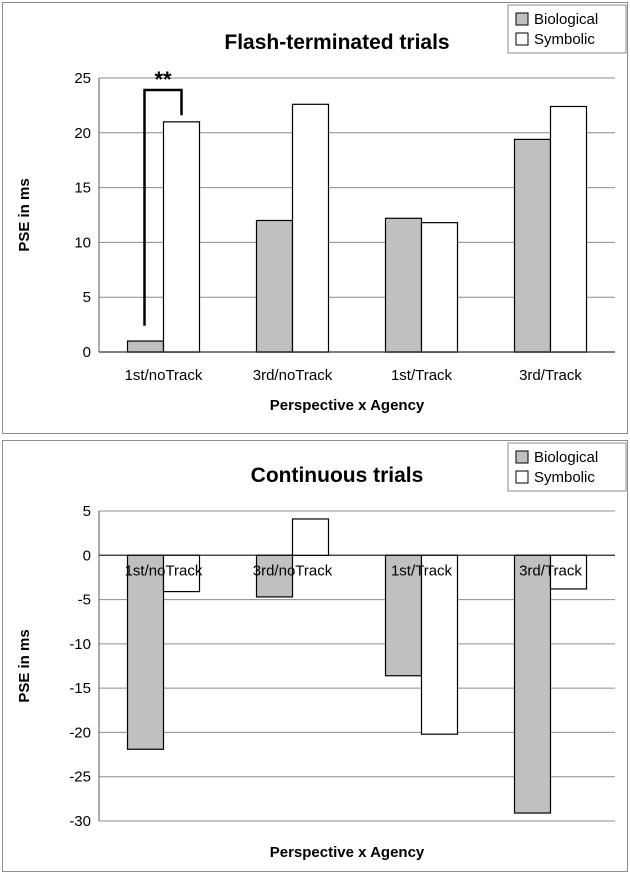  What do you see at coordinates (82, 78) in the screenshot?
I see `y-tick-label: 25` at bounding box center [82, 78].